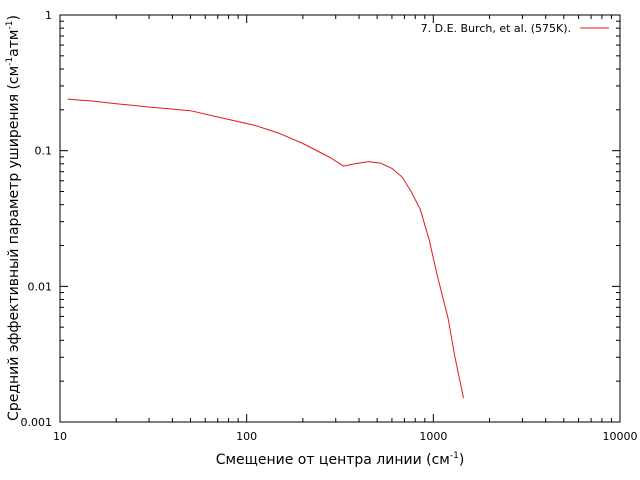 The width and height of the screenshot is (640, 480). Describe the element at coordinates (246, 436) in the screenshot. I see `x-tick-label: 100` at that location.